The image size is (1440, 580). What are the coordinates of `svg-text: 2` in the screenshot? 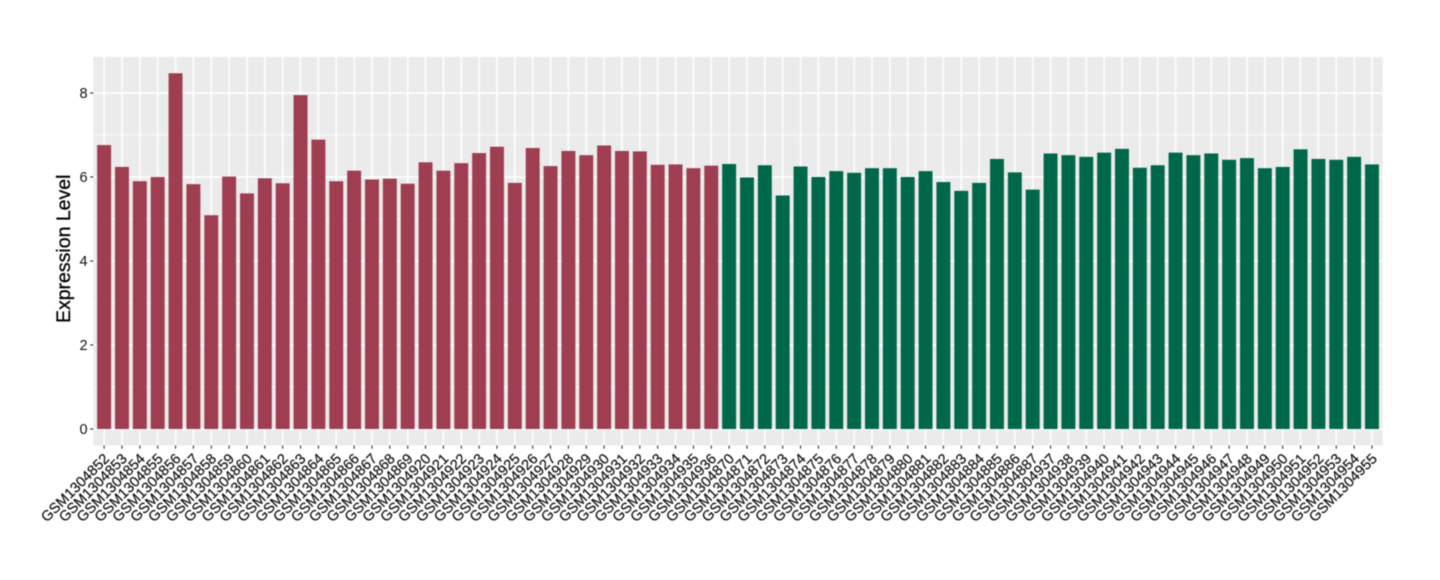 It's located at (84, 346).